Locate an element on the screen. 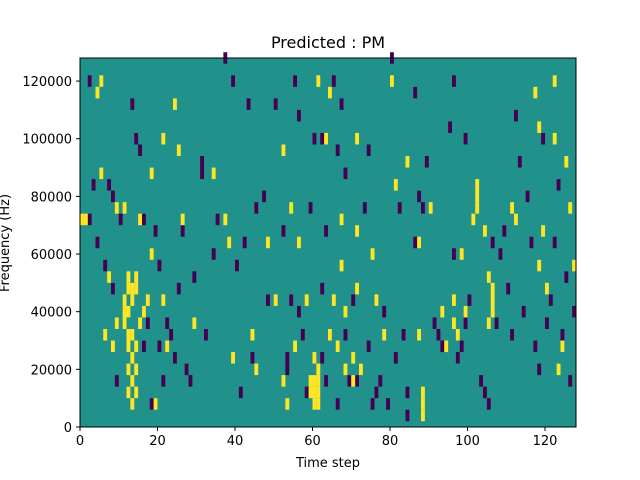 Image resolution: width=640 pixels, height=480 pixels. x-tick-label: 60 is located at coordinates (312, 441).